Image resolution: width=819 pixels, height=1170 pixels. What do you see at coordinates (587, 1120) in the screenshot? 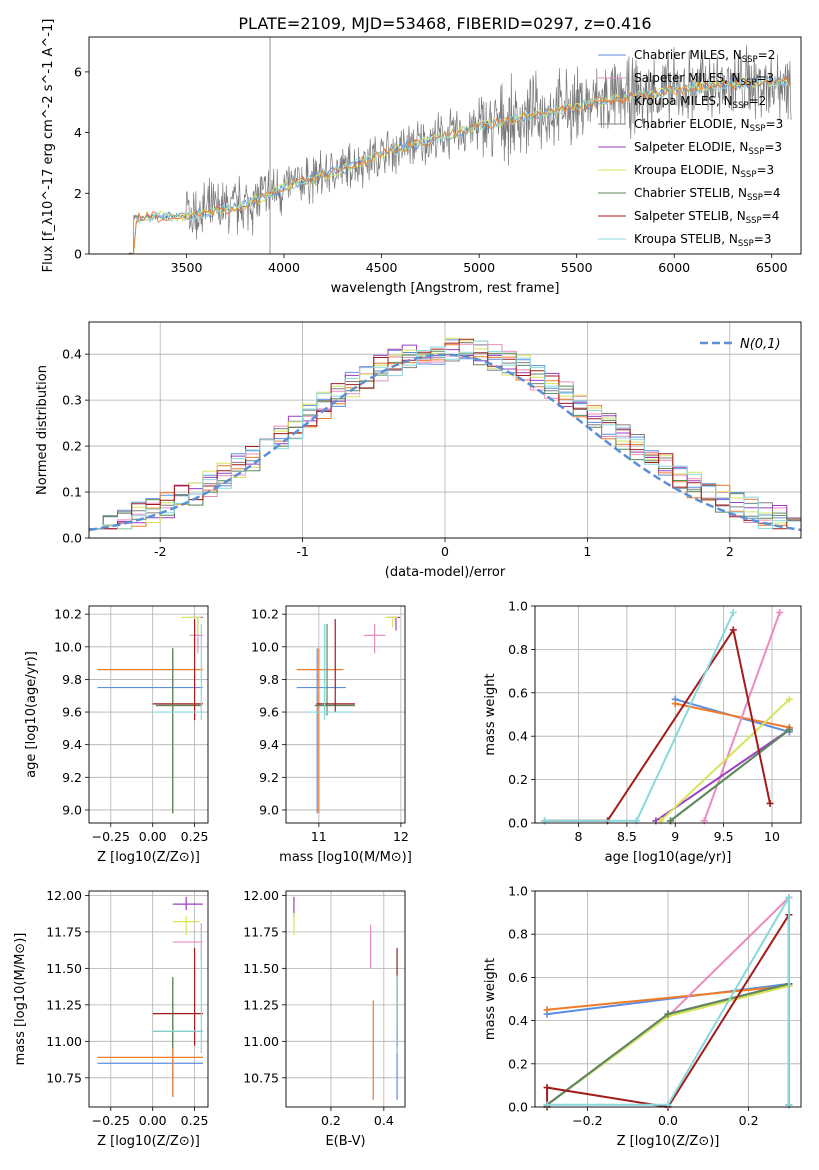
I see `x-tick-label: −0.2` at bounding box center [587, 1120].